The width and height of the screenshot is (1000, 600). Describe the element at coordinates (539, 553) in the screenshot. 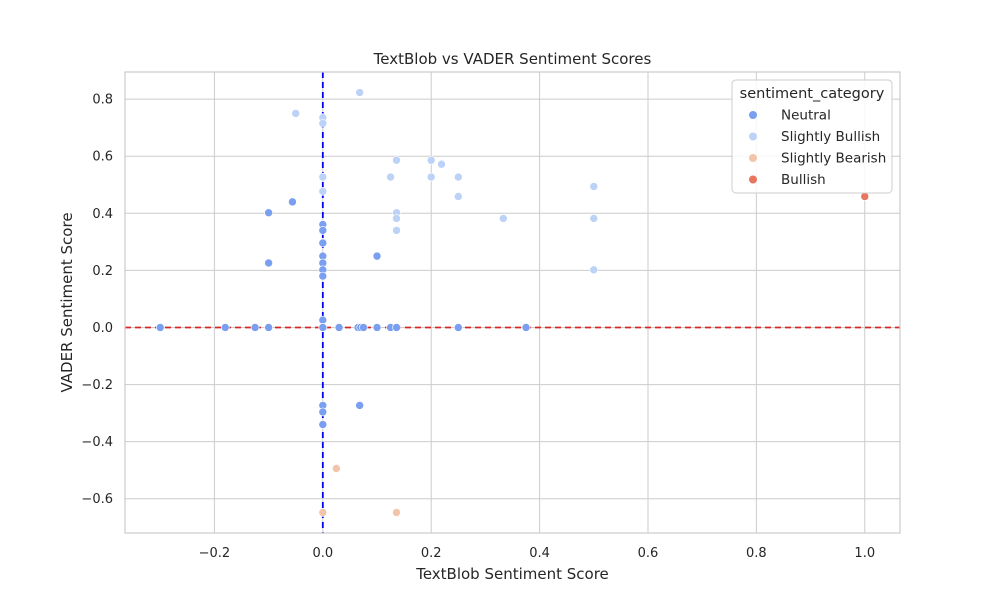

I see `x-tick-label: 0.4` at that location.